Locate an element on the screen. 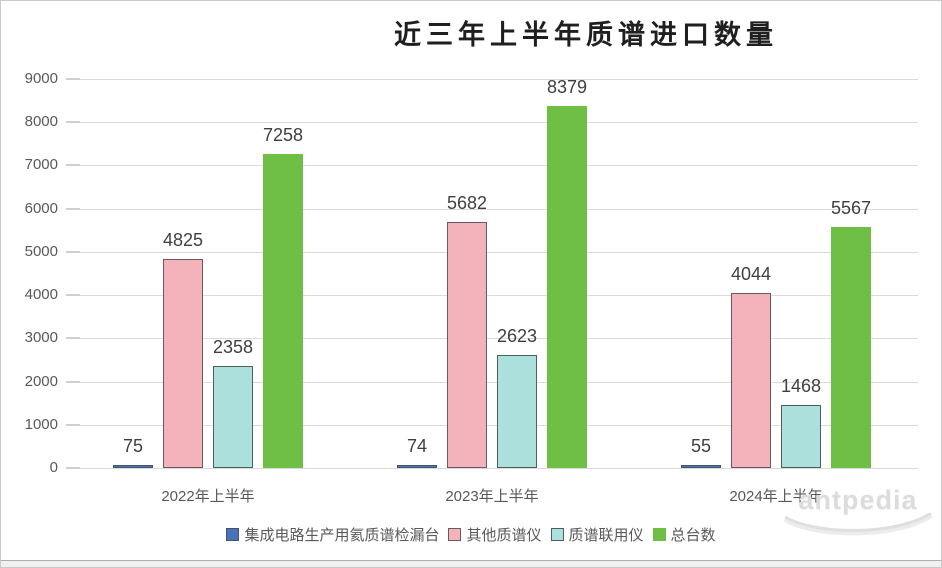 The height and width of the screenshot is (568, 942). bar-集成电路生产用氦质谱检漏台-2022年上半年 is located at coordinates (133, 466).